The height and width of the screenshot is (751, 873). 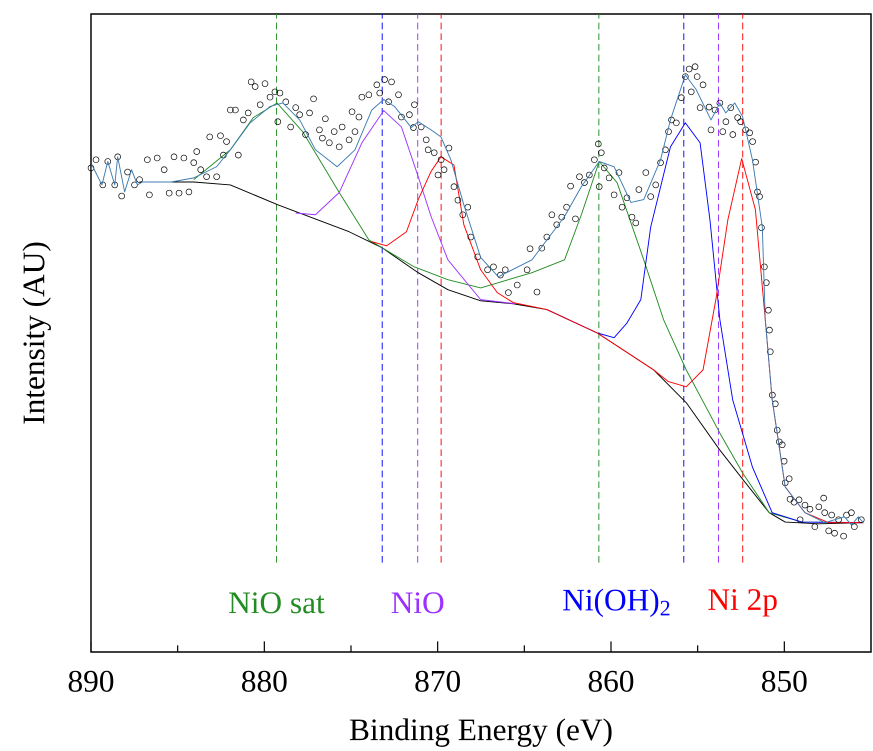 I want to click on ref-line-label: Ni 2p, so click(x=742, y=603).